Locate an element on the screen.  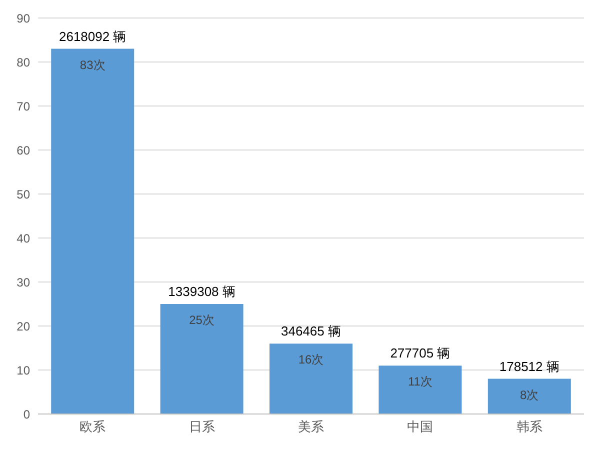
y-tick-label: 20 is located at coordinates (23, 326).